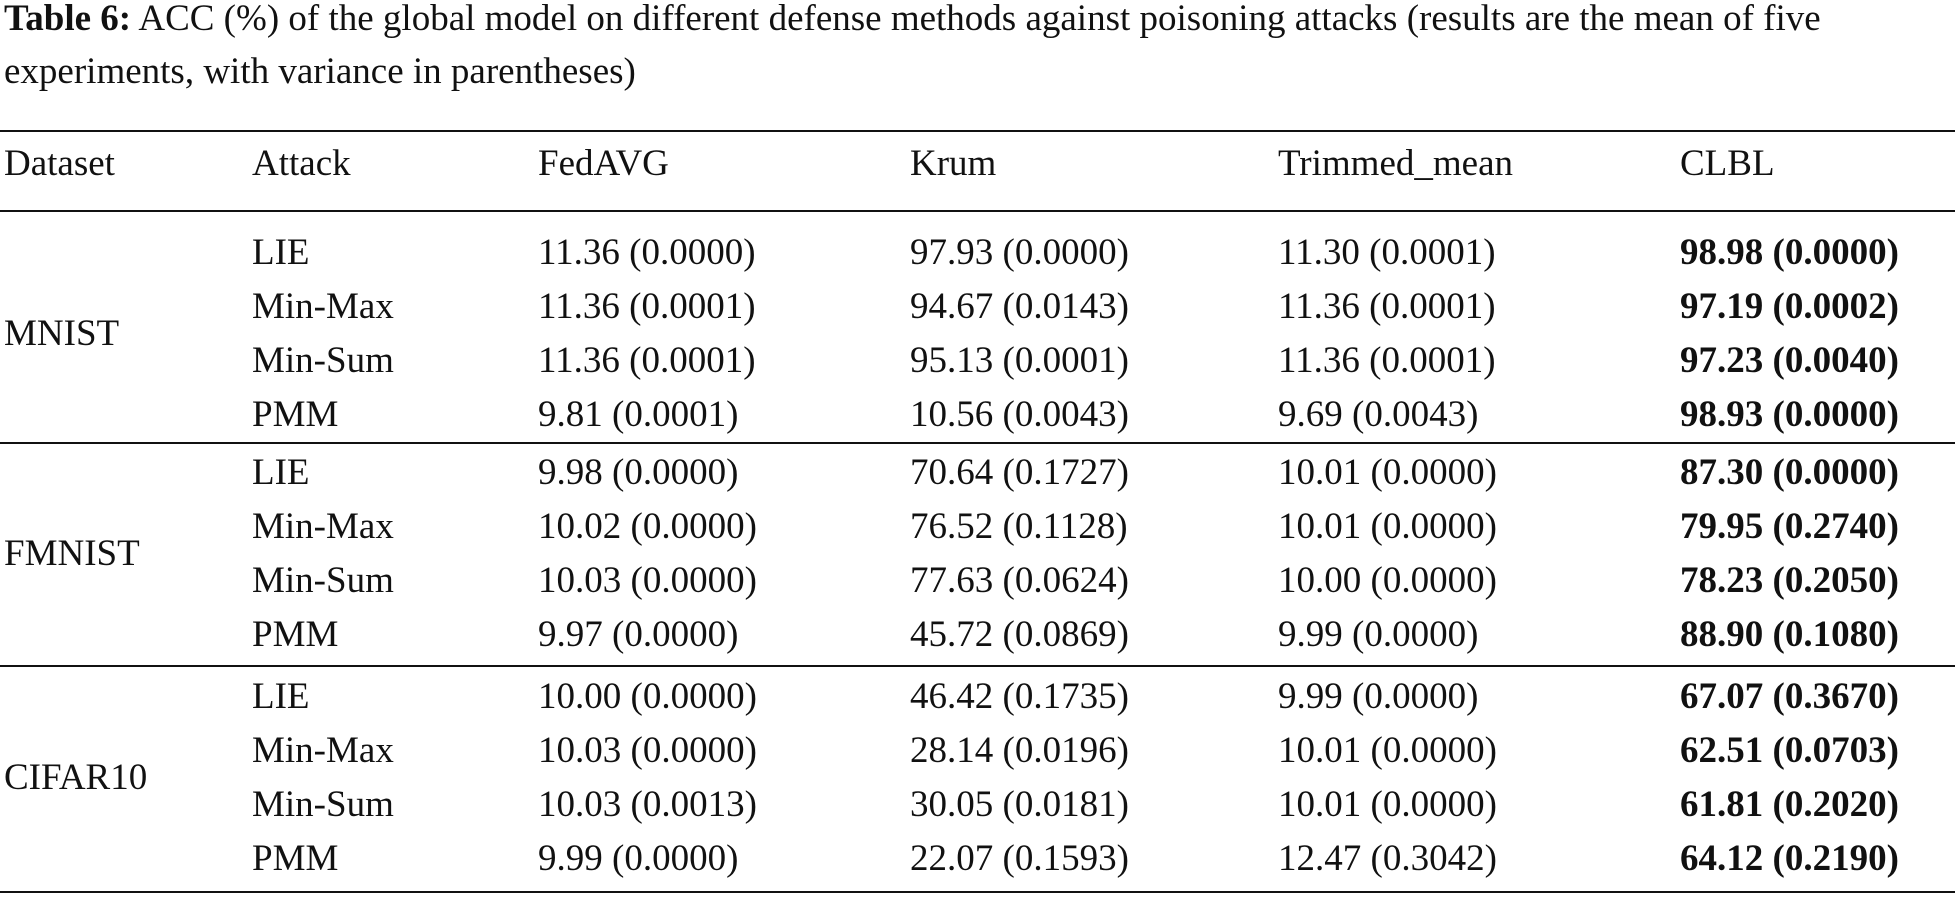  I want to click on clbl-cell: 61.81 (0.2020), so click(1789, 804).